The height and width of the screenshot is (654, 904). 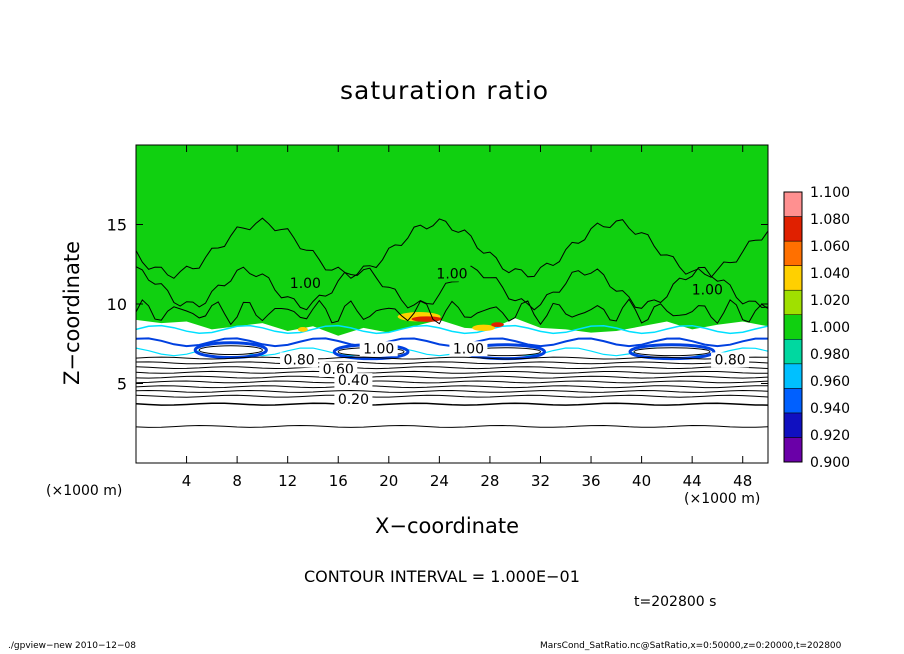 What do you see at coordinates (830, 382) in the screenshot?
I see `colorbar-label: 0.960` at bounding box center [830, 382].